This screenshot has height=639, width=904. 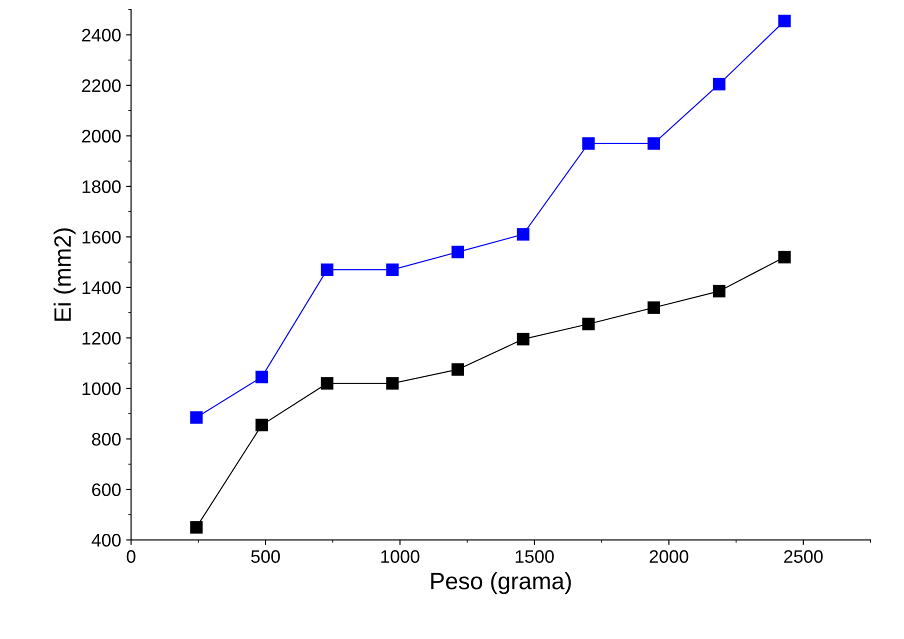 I want to click on y-axis-title: Ei (mm2), so click(x=65, y=274).